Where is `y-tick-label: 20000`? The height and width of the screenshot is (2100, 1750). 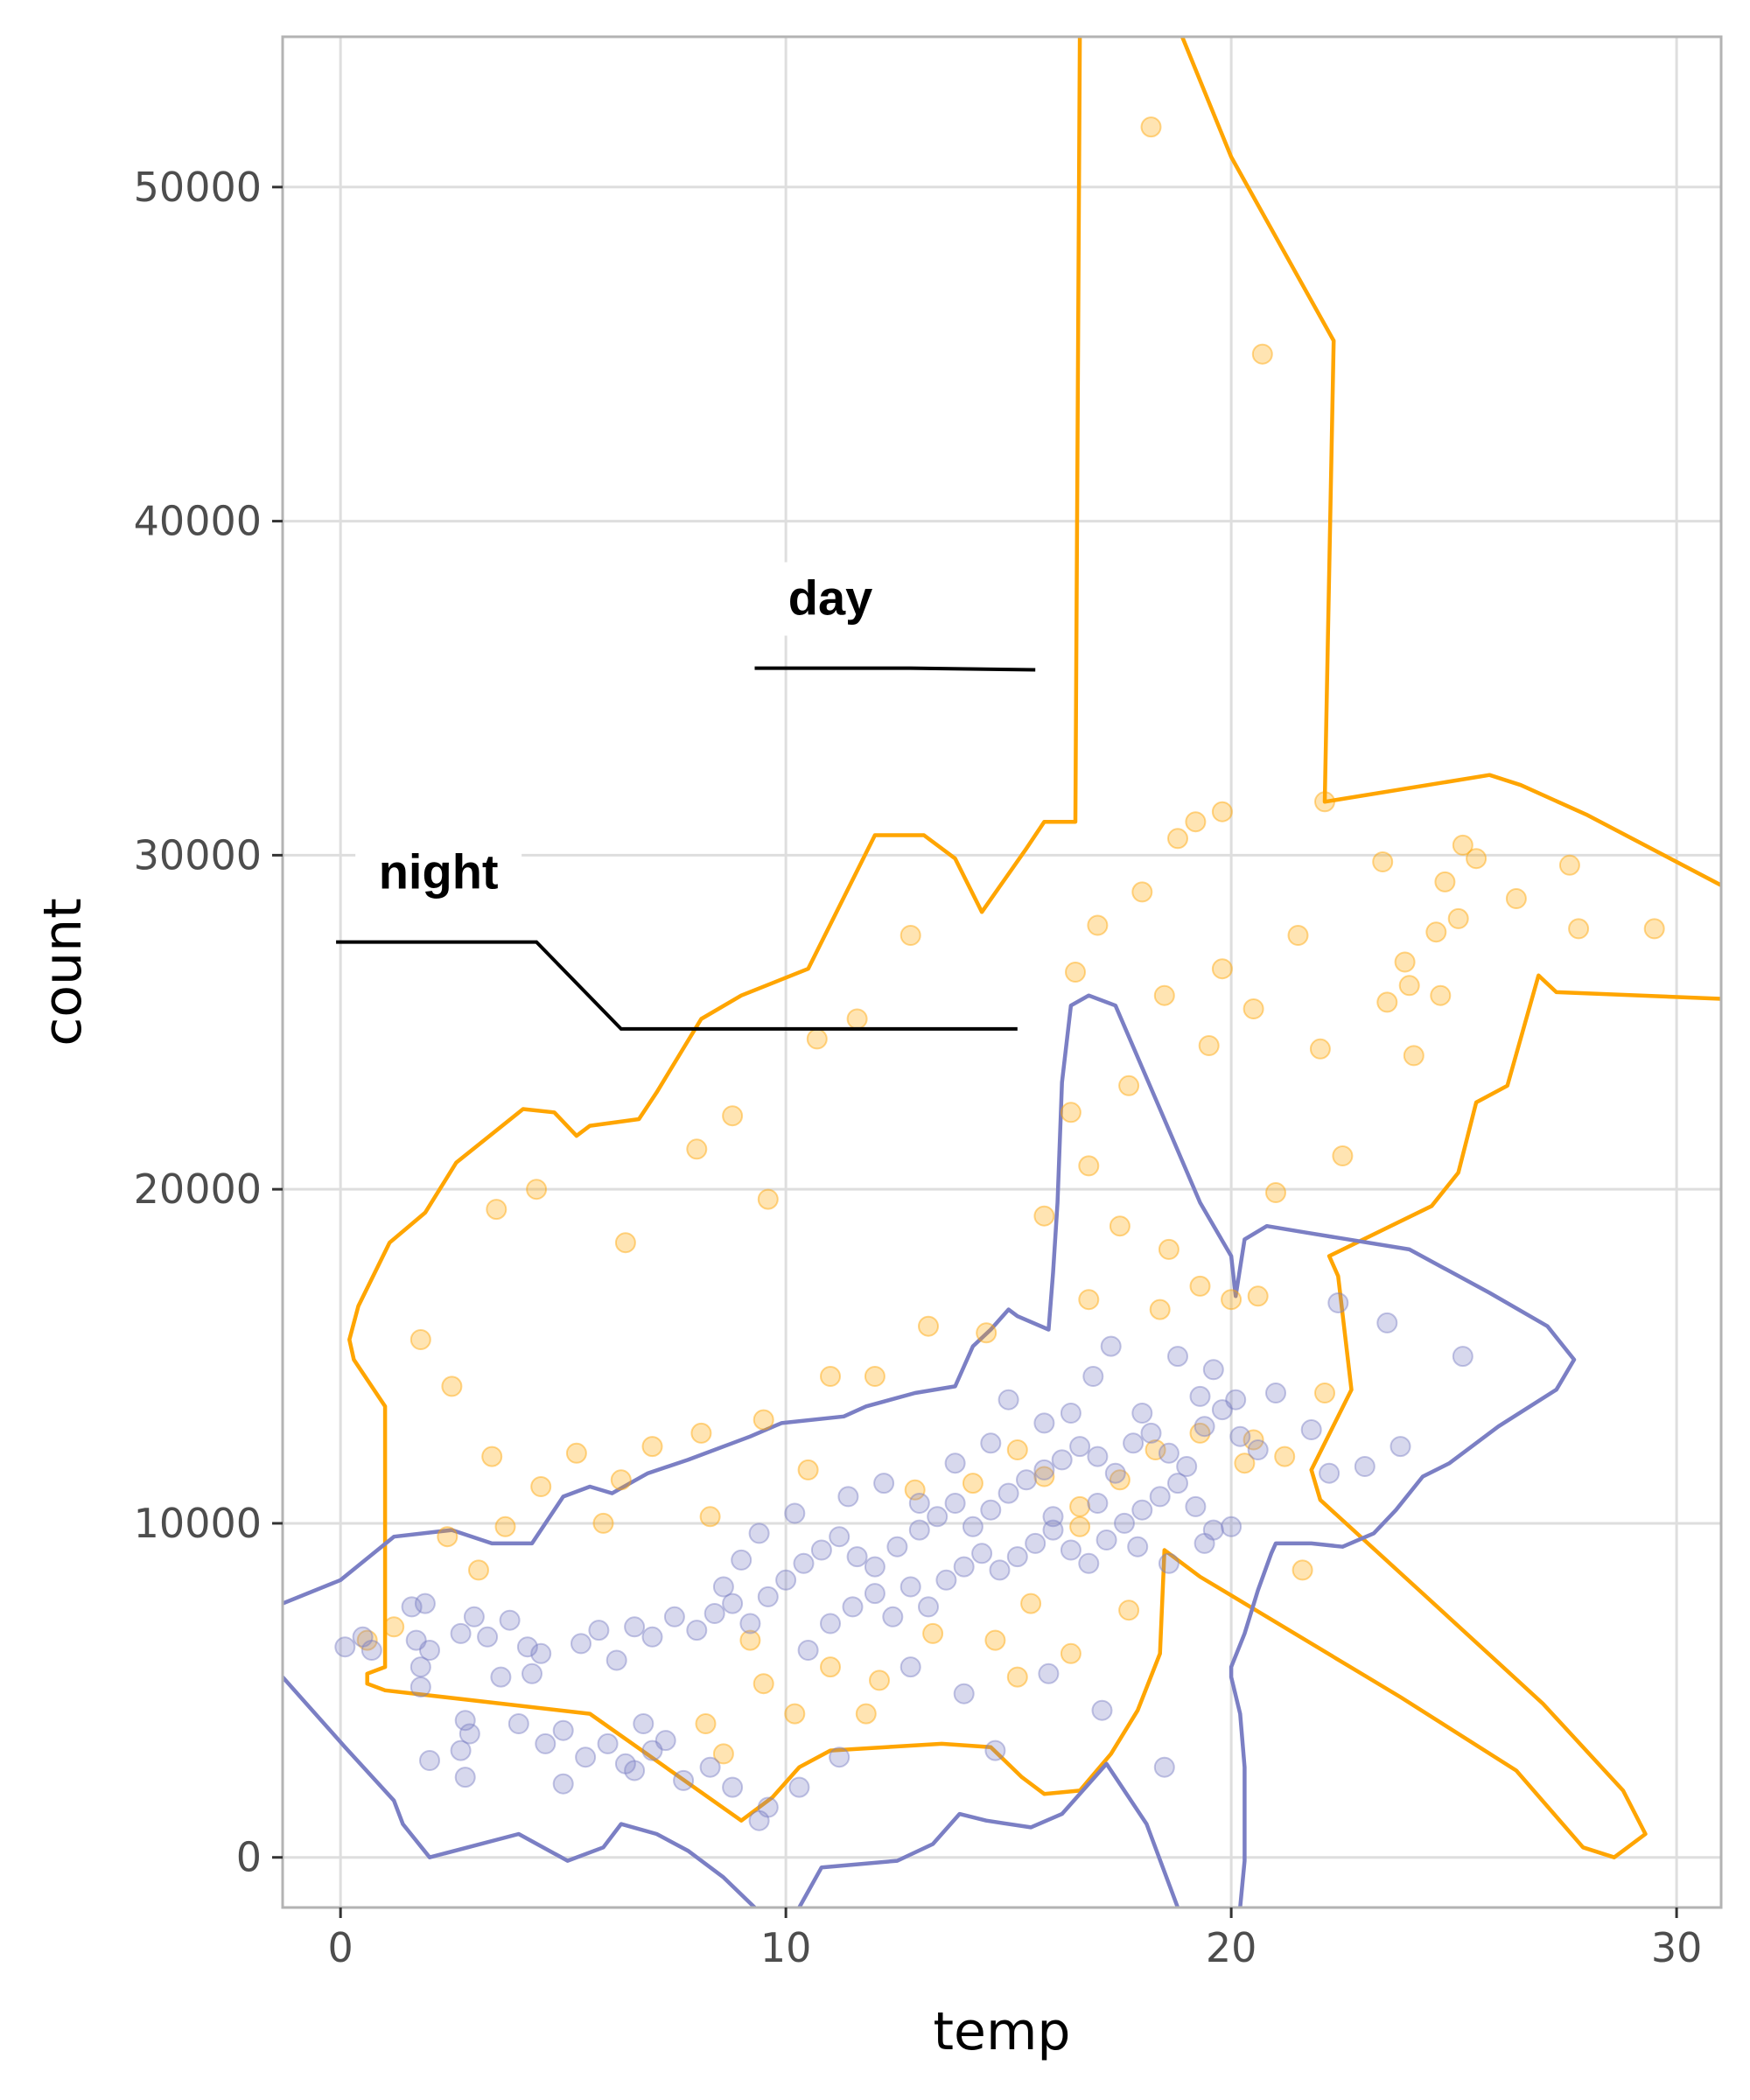
y-tick-label: 20000 is located at coordinates (198, 1189).